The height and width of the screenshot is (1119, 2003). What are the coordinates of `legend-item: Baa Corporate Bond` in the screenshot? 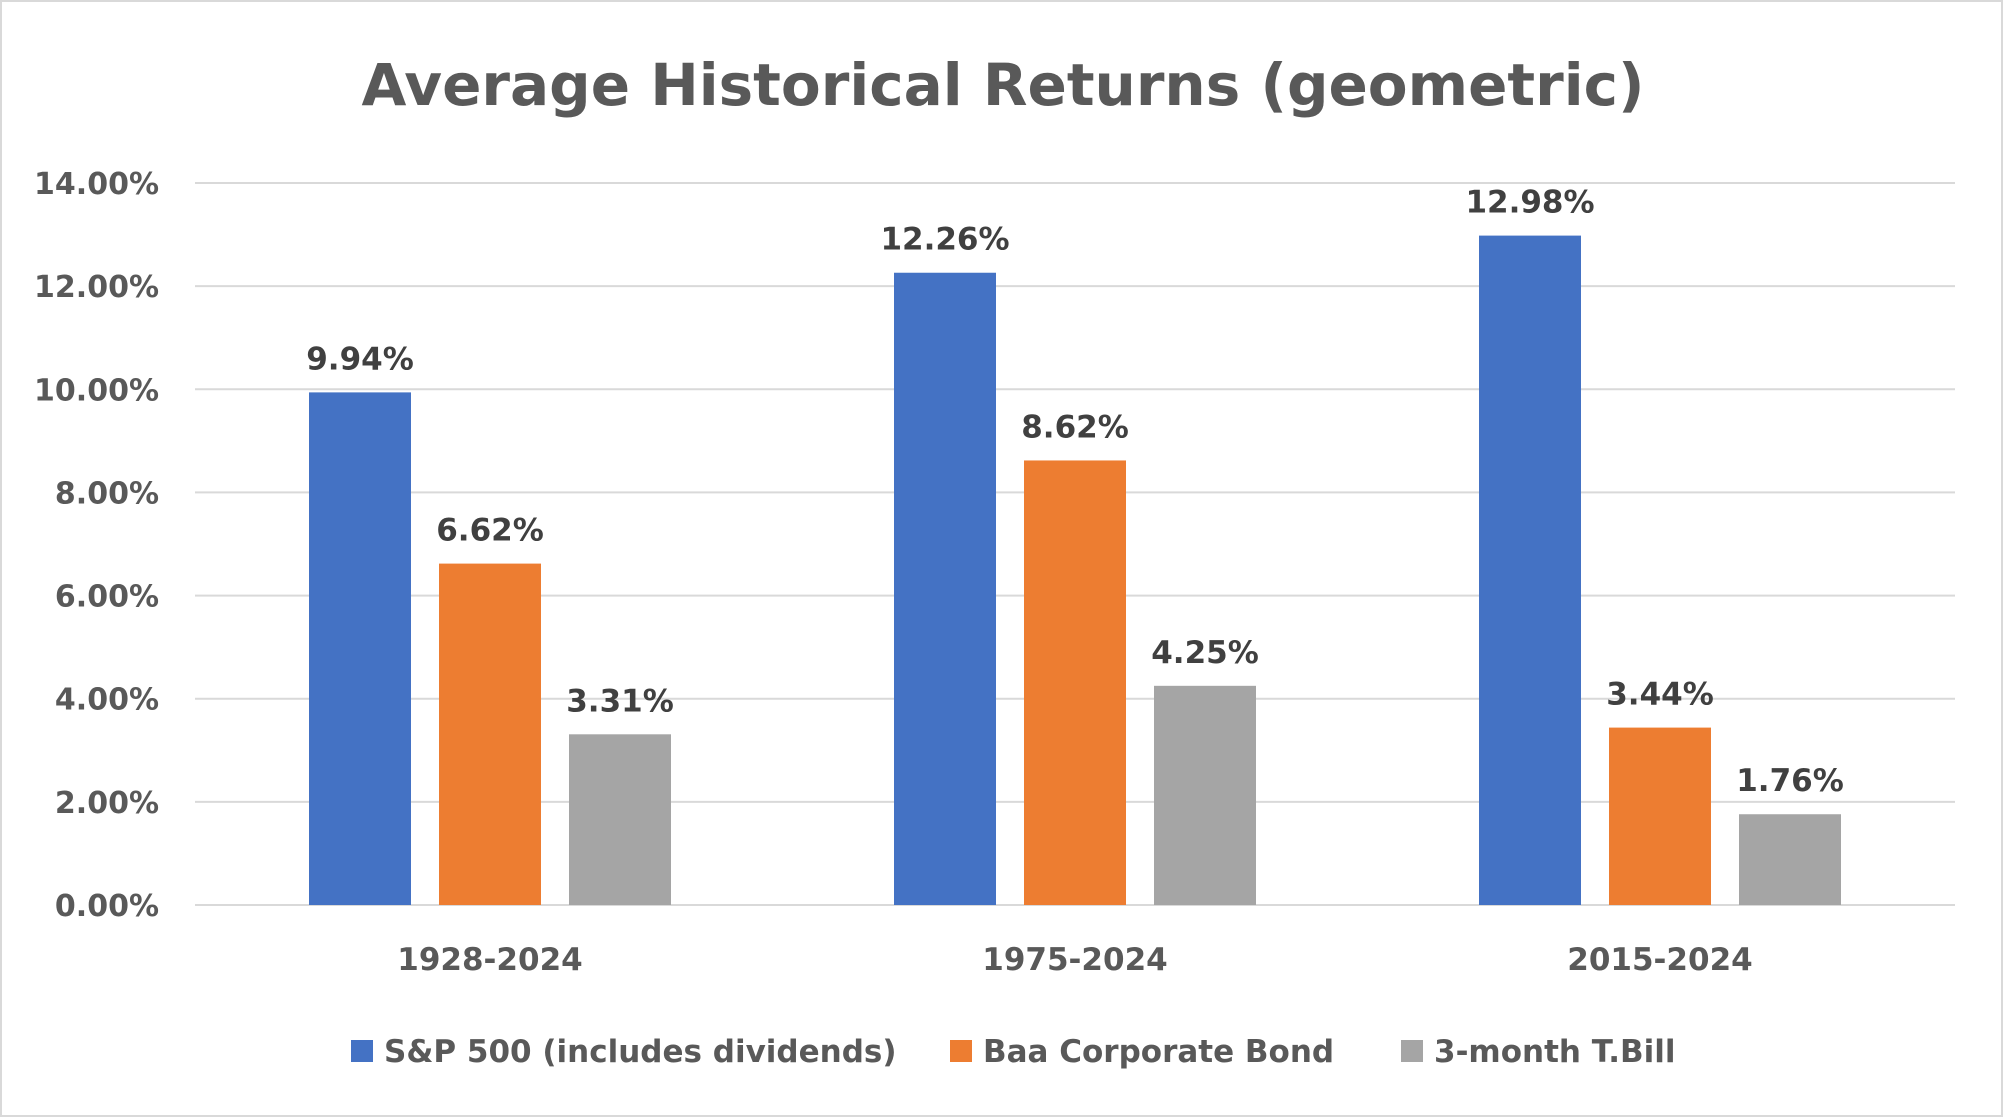 It's located at (1142, 1052).